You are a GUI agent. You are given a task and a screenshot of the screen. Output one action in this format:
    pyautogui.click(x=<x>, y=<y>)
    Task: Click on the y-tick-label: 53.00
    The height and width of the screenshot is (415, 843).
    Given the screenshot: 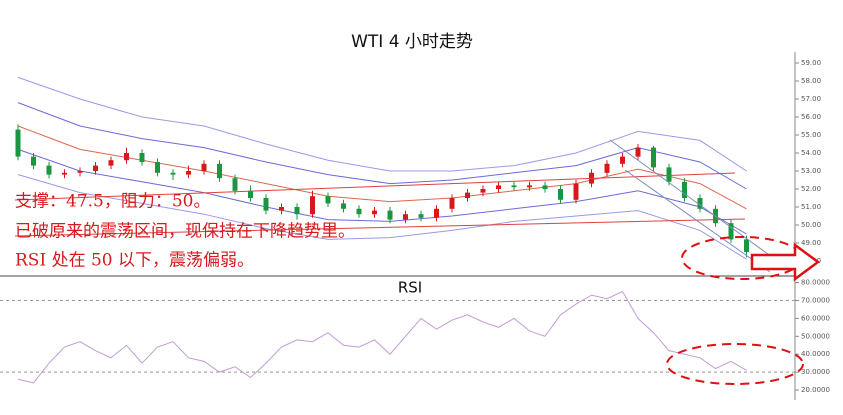 What is the action you would take?
    pyautogui.click(x=811, y=171)
    